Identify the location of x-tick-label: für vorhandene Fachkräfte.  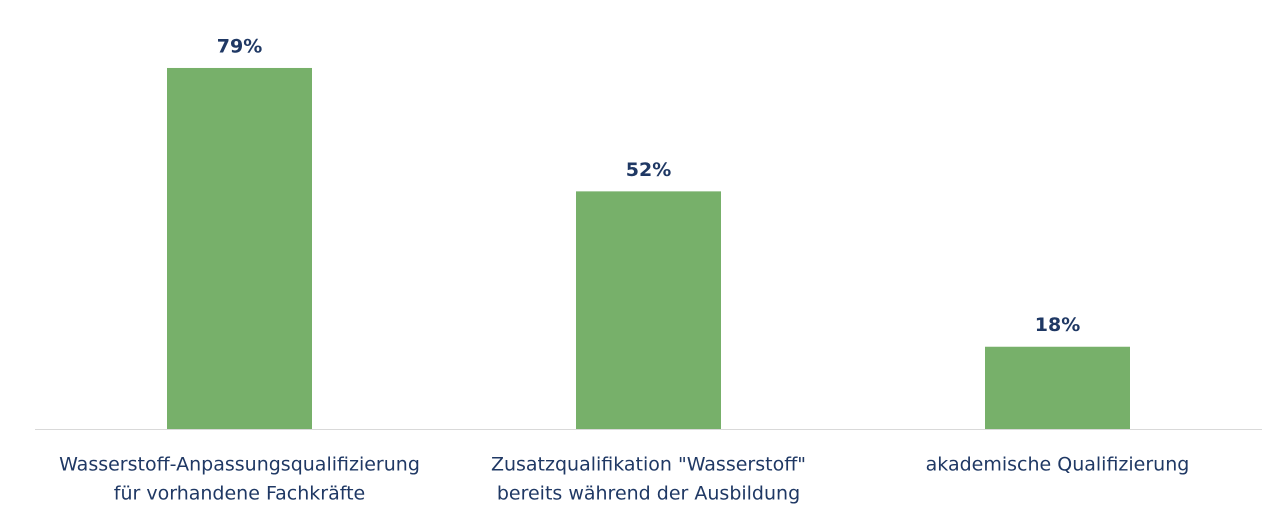
(239, 494).